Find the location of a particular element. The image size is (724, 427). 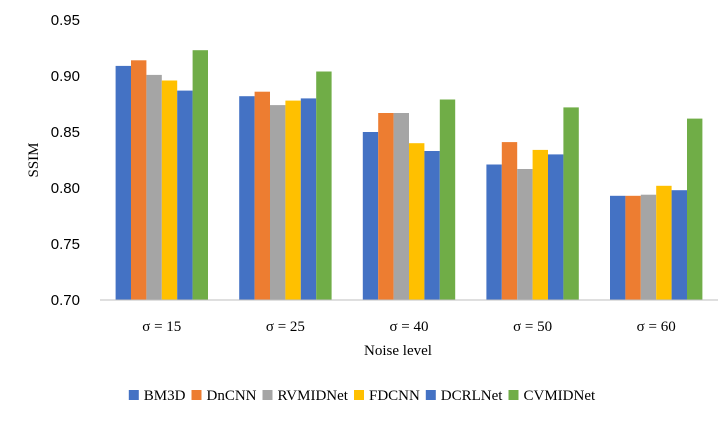

y-axis-label: SSIM is located at coordinates (34, 159).